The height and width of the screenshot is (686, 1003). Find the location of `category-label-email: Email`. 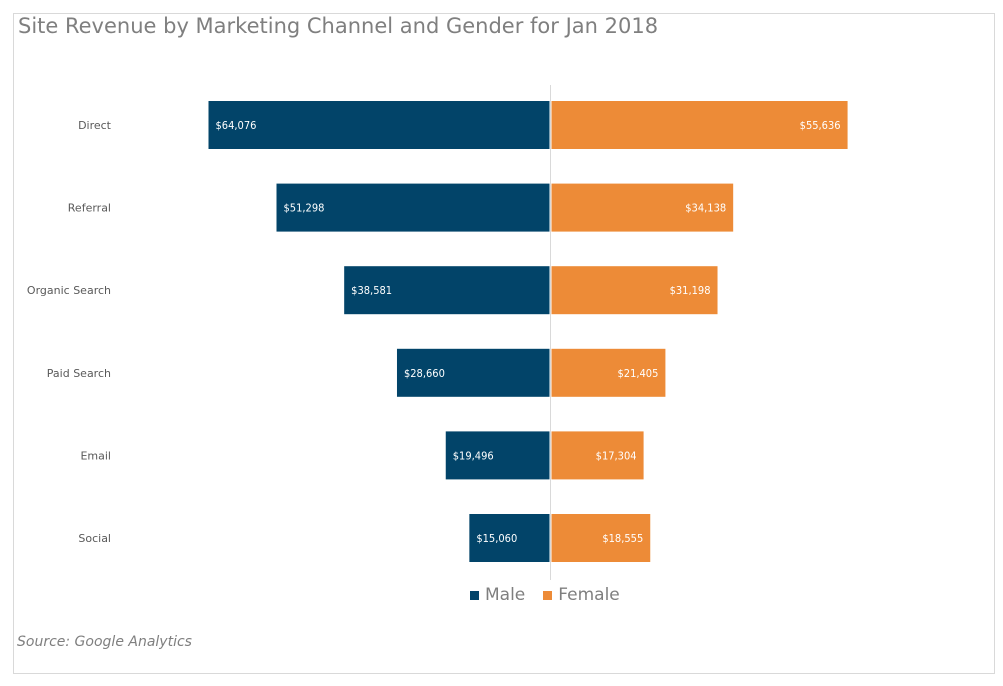

category-label-email: Email is located at coordinates (95, 455).